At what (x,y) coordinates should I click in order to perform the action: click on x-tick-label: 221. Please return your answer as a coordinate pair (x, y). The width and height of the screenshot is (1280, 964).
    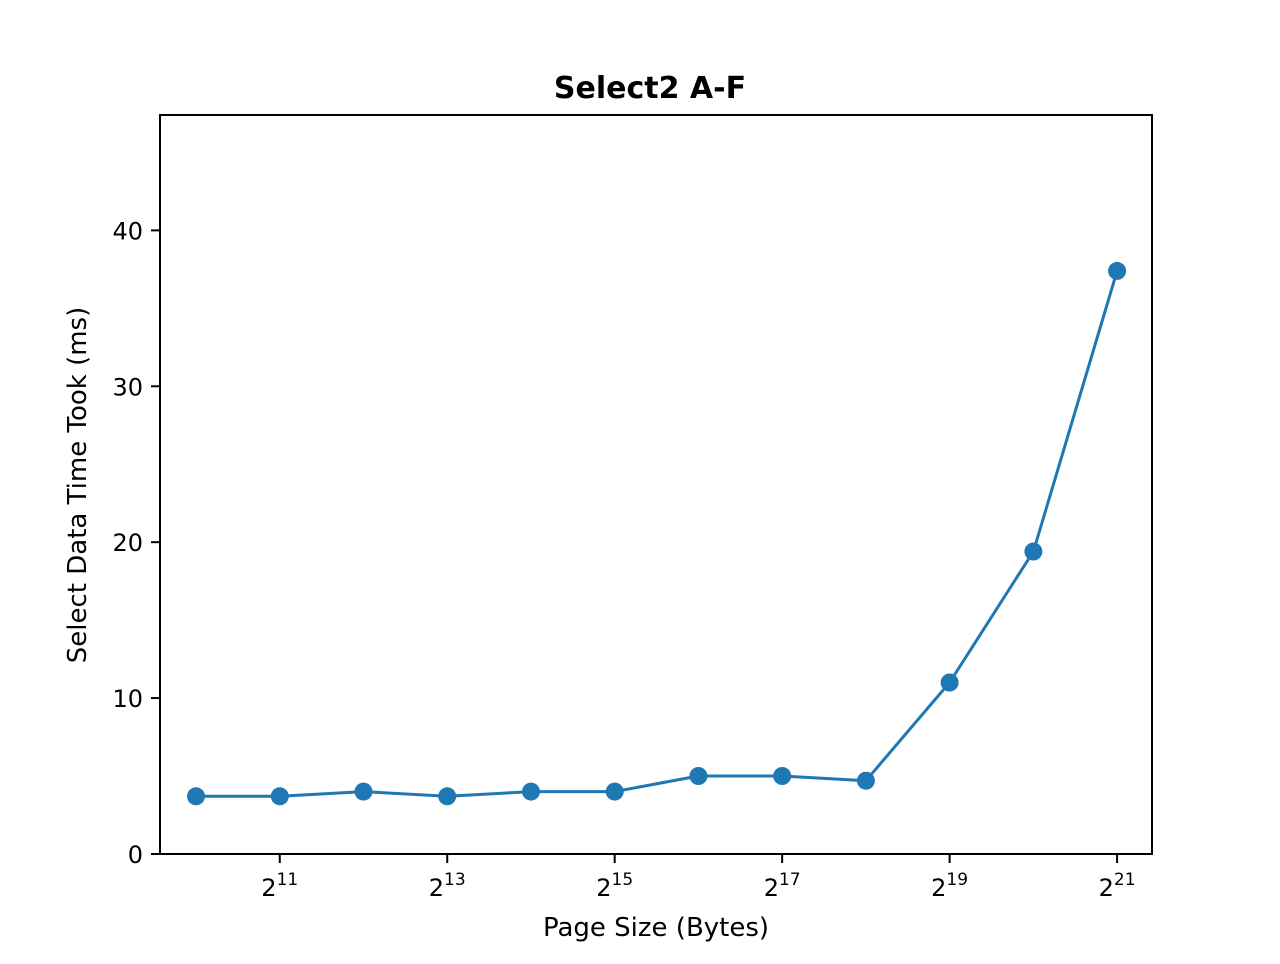
    Looking at the image, I should click on (1117, 886).